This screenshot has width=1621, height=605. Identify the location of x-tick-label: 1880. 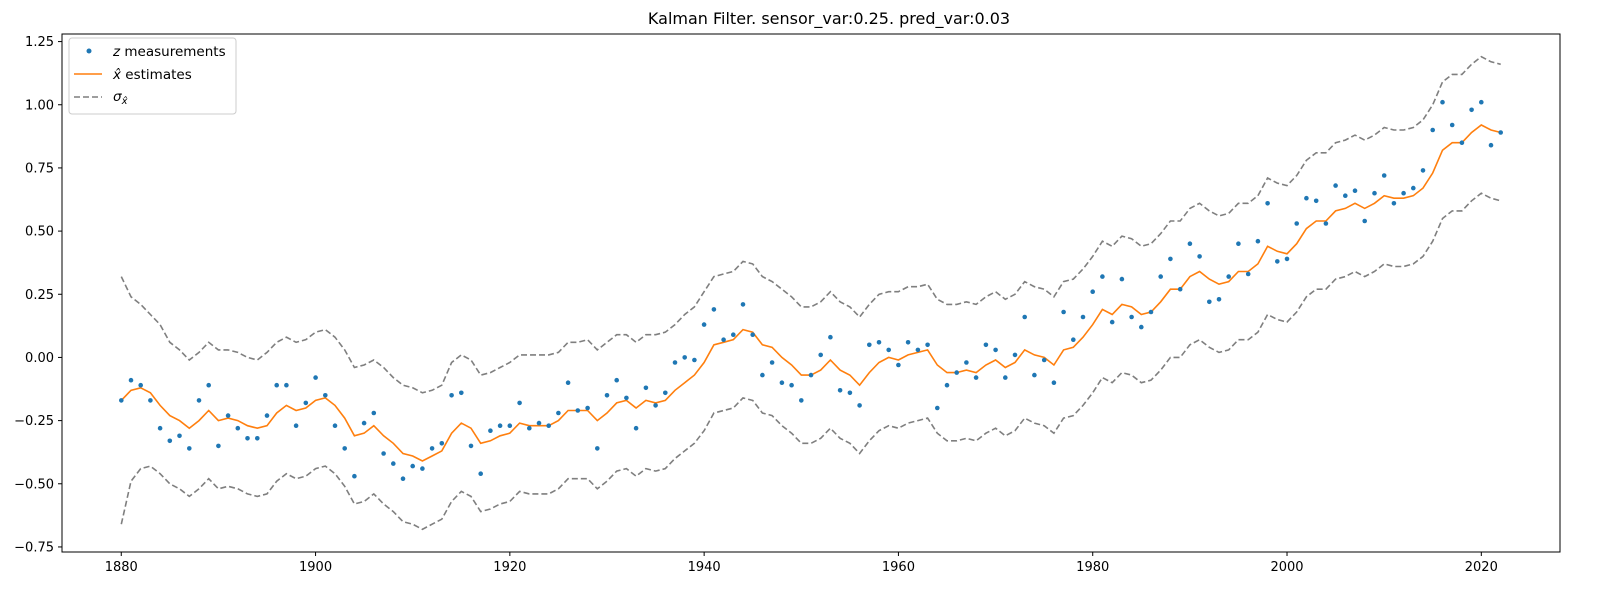
(121, 567).